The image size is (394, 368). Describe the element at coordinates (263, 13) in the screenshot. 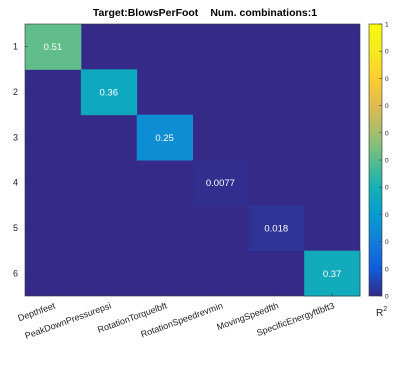

I see `title-combinations: Num. combinations:1` at that location.